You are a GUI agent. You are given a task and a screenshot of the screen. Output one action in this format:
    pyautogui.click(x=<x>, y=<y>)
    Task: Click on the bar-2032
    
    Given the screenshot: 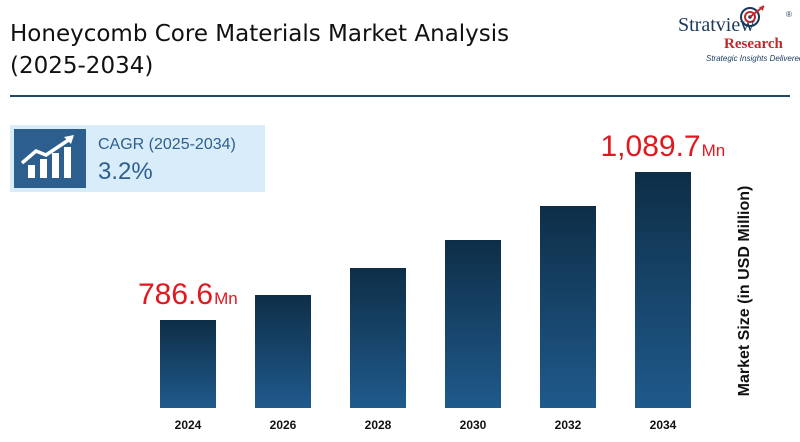 What is the action you would take?
    pyautogui.click(x=568, y=307)
    